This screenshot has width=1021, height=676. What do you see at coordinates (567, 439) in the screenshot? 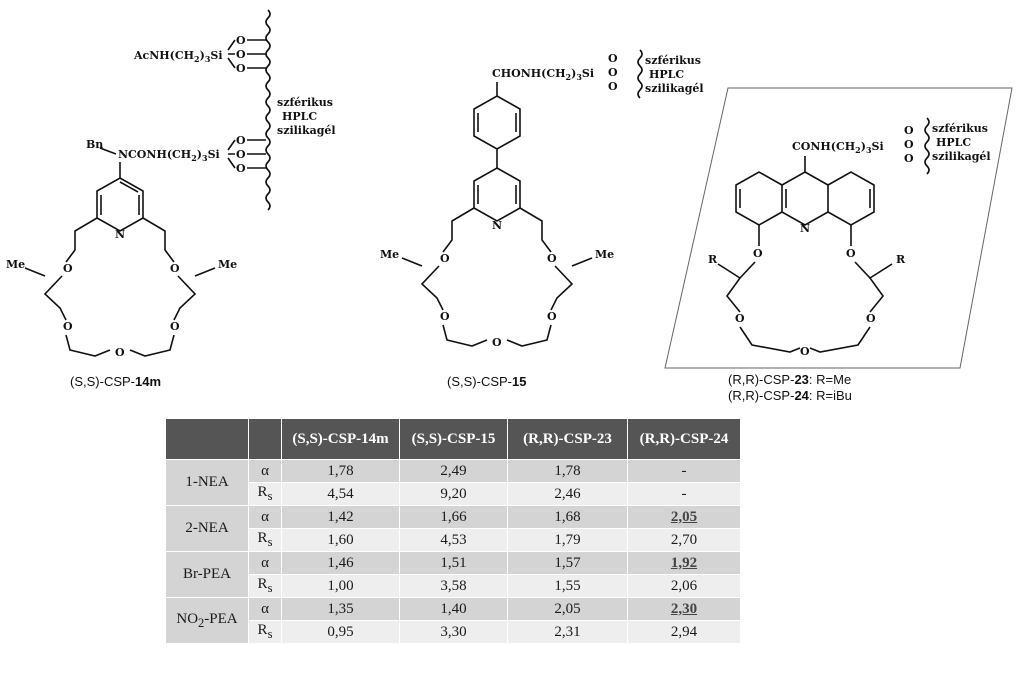
I see `header-csp-23: (R,R)-CSP-23` at bounding box center [567, 439].